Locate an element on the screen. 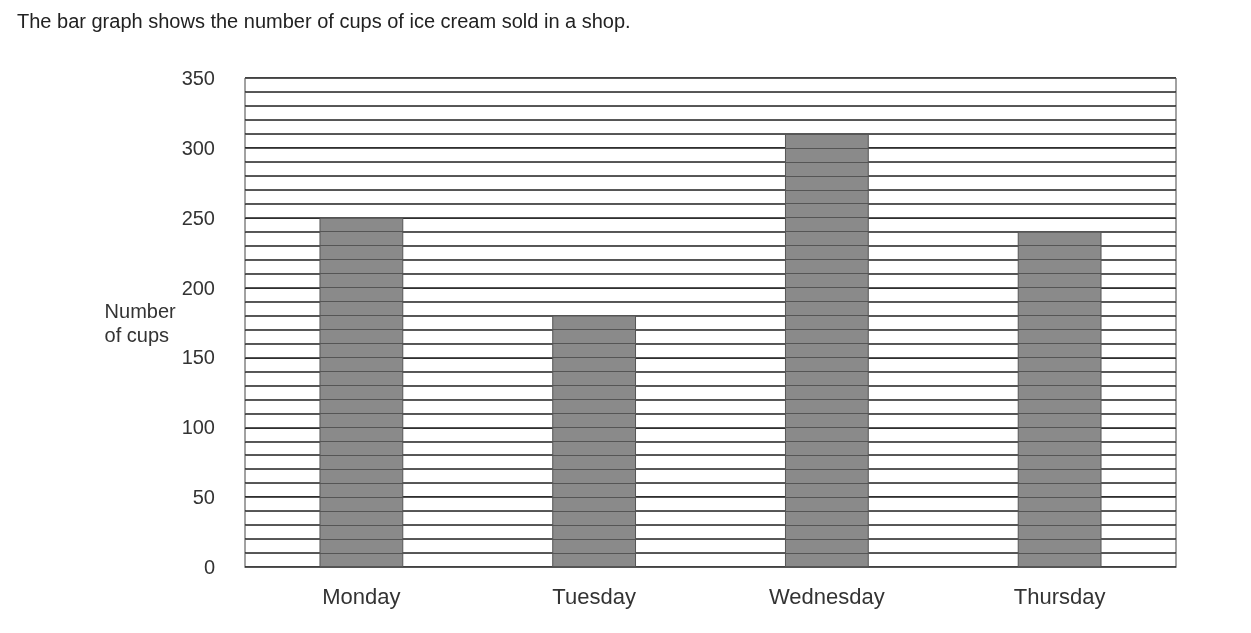 The image size is (1251, 633). x-tick-label: Monday is located at coordinates (361, 596).